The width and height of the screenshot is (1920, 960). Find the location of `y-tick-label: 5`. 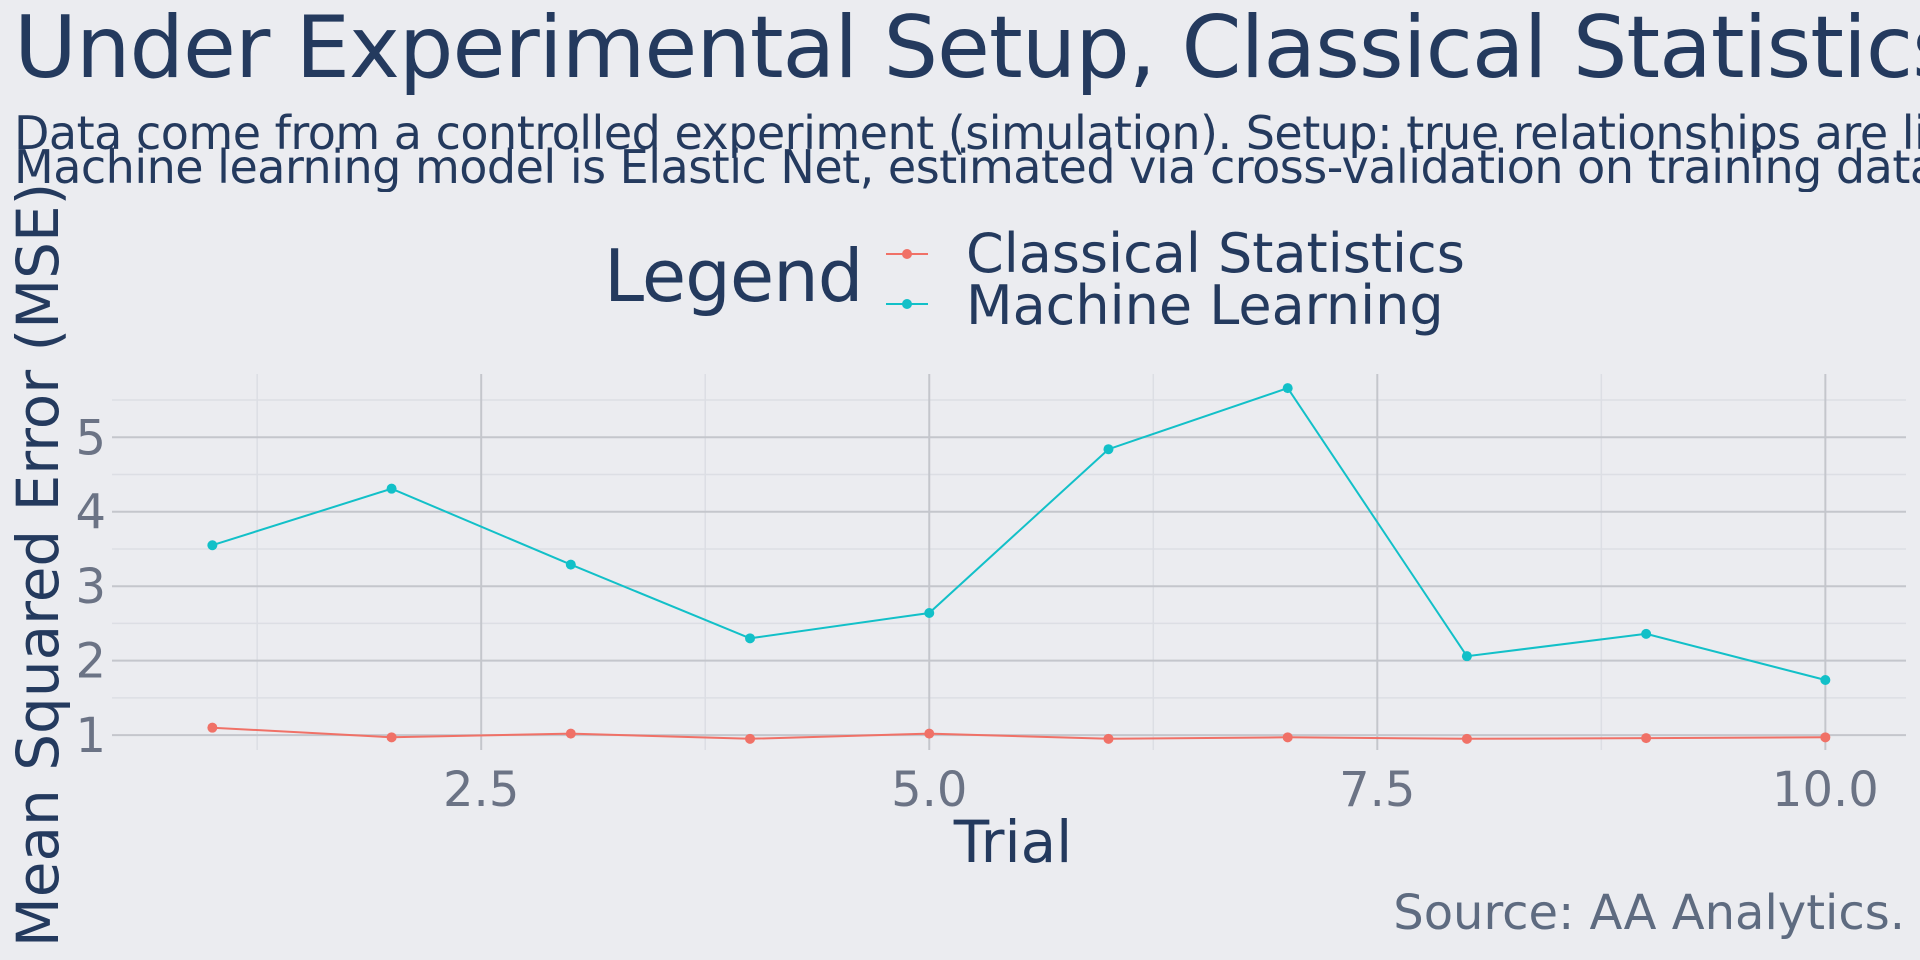

y-tick-label: 5 is located at coordinates (90, 438).